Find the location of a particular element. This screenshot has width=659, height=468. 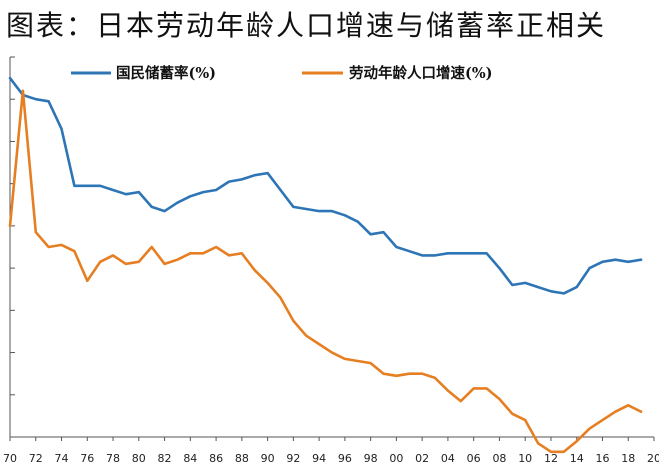

x-tick-label: 98 is located at coordinates (371, 458).